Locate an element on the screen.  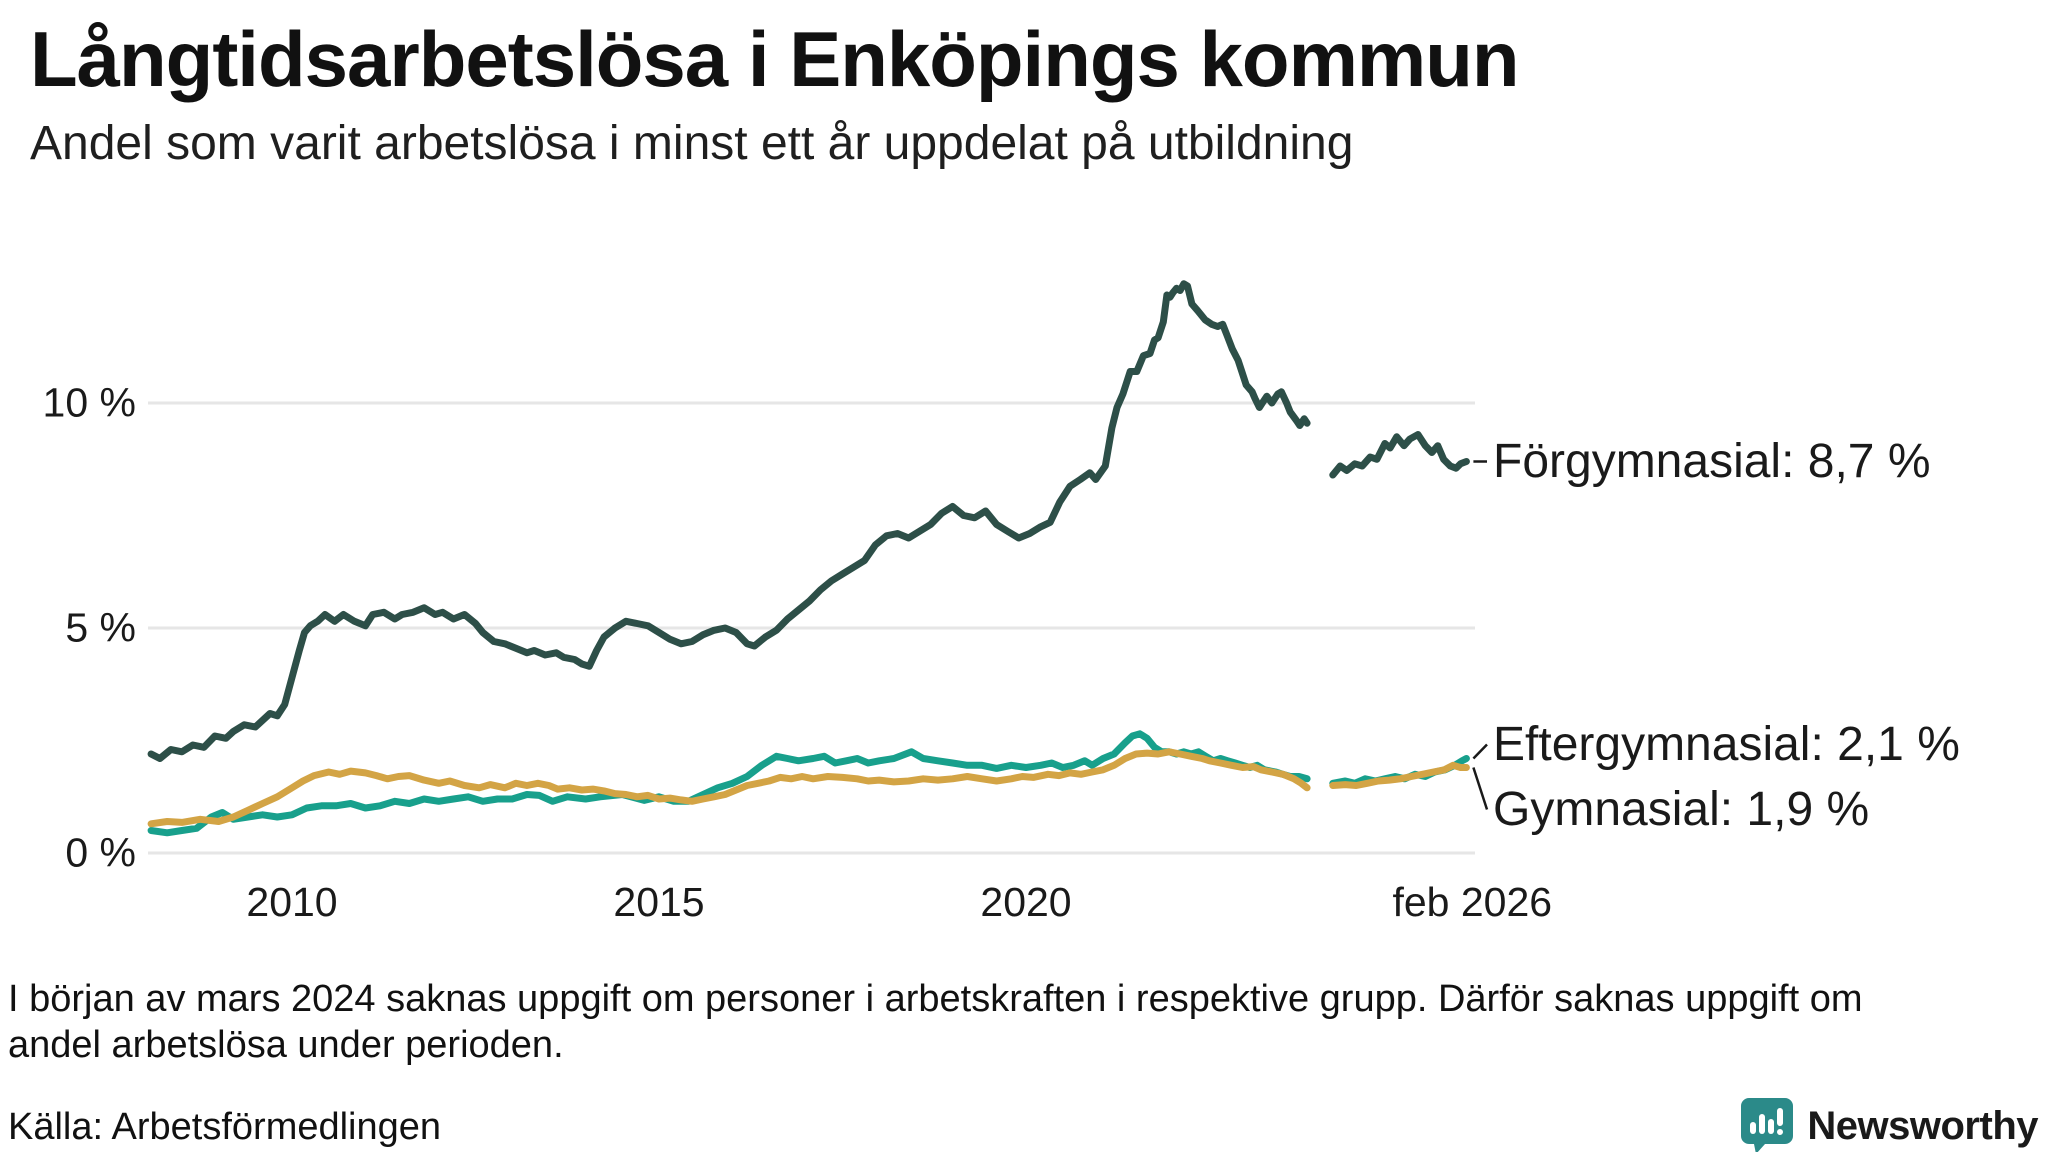
y-axis-tick-0: 0 % is located at coordinates (100, 852).